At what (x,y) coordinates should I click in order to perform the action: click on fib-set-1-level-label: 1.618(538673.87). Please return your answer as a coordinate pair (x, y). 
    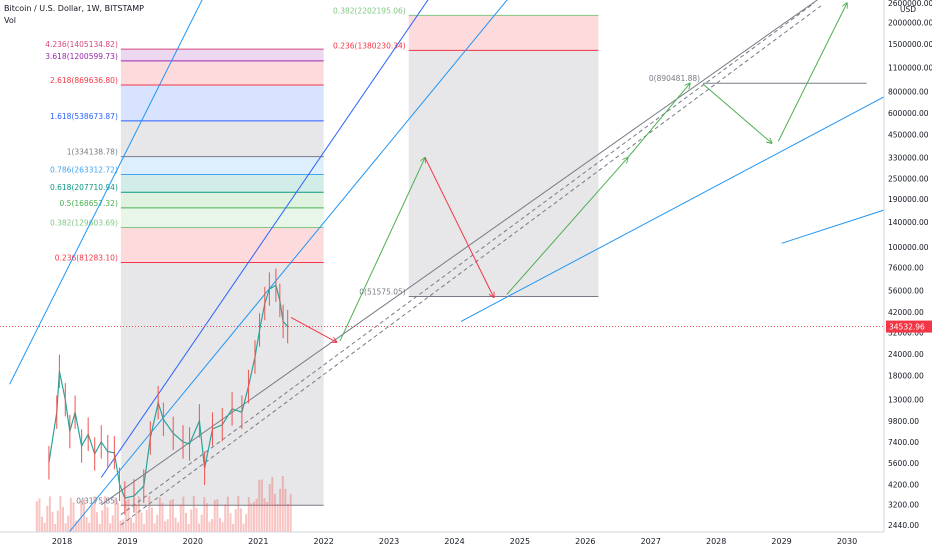
    Looking at the image, I should click on (84, 116).